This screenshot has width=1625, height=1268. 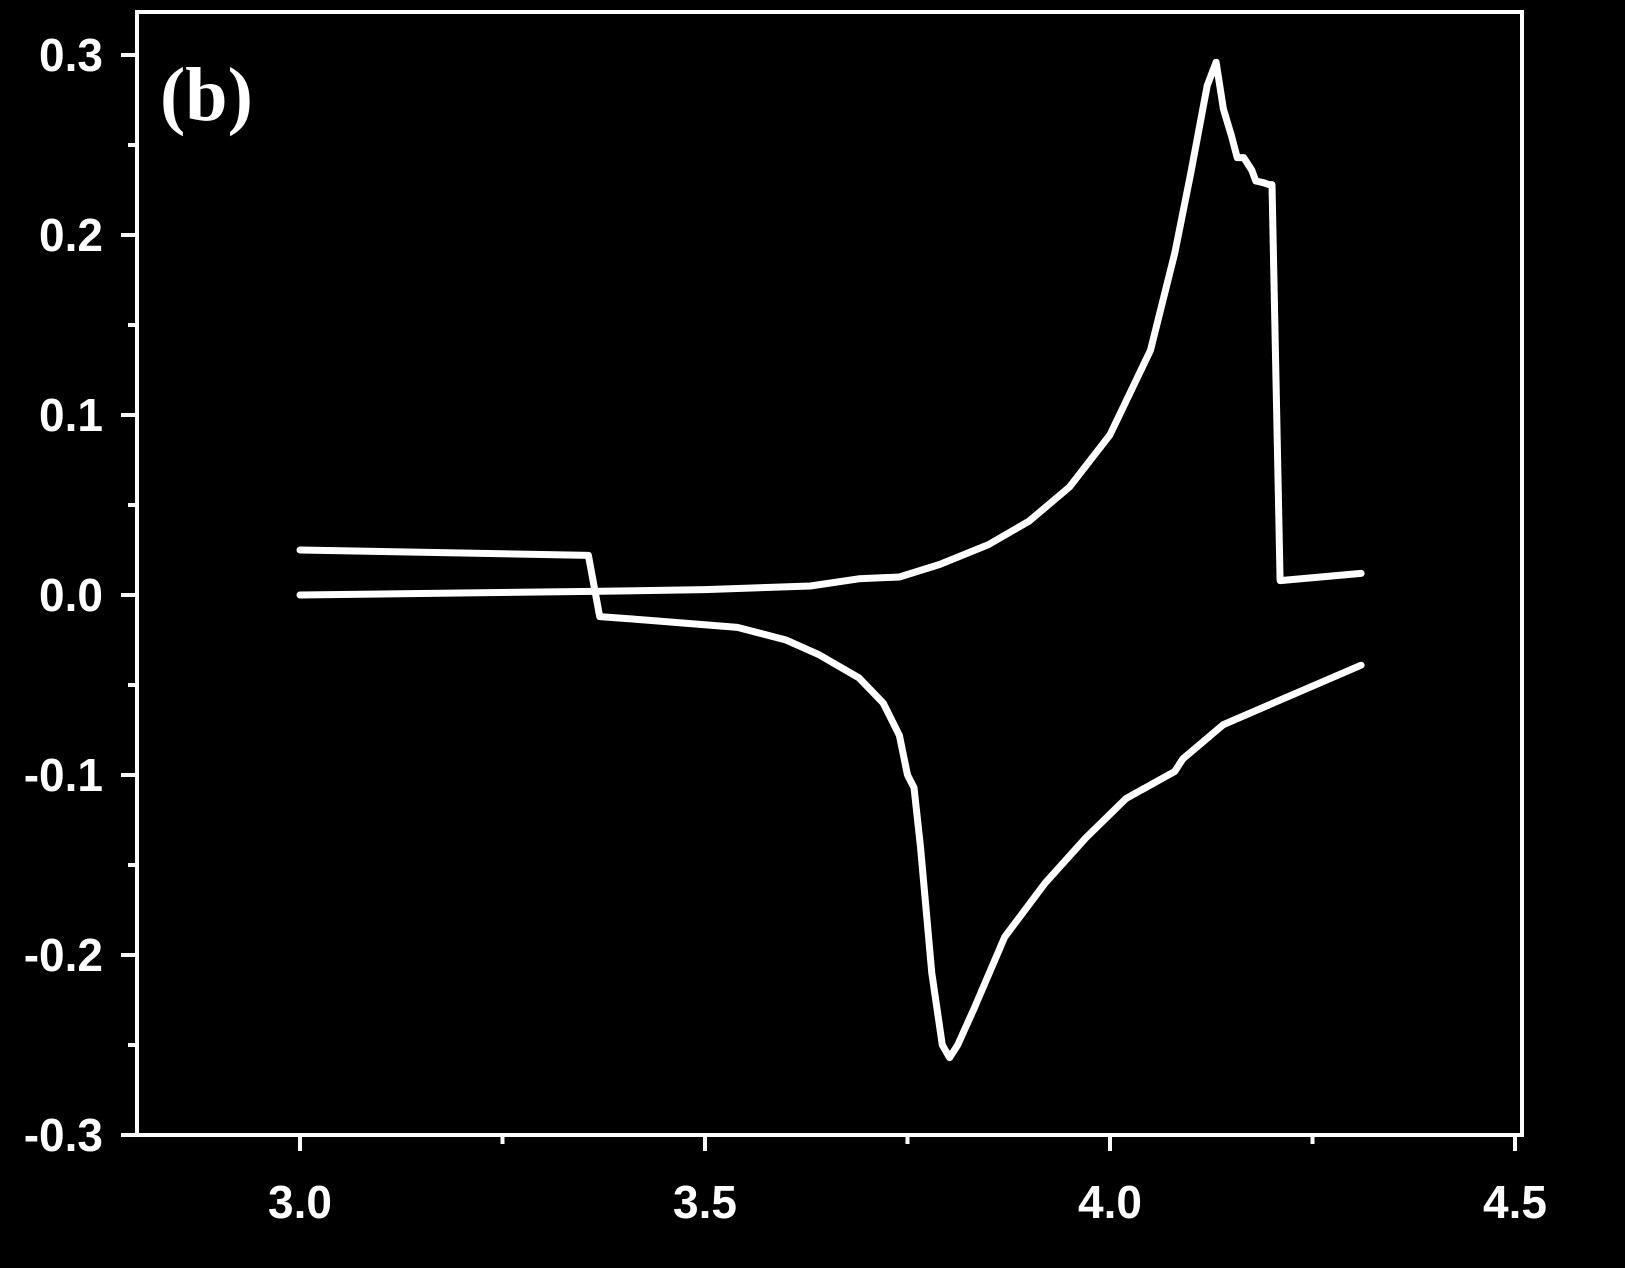 What do you see at coordinates (71, 55) in the screenshot?
I see `y-tick-label: 0.3` at bounding box center [71, 55].